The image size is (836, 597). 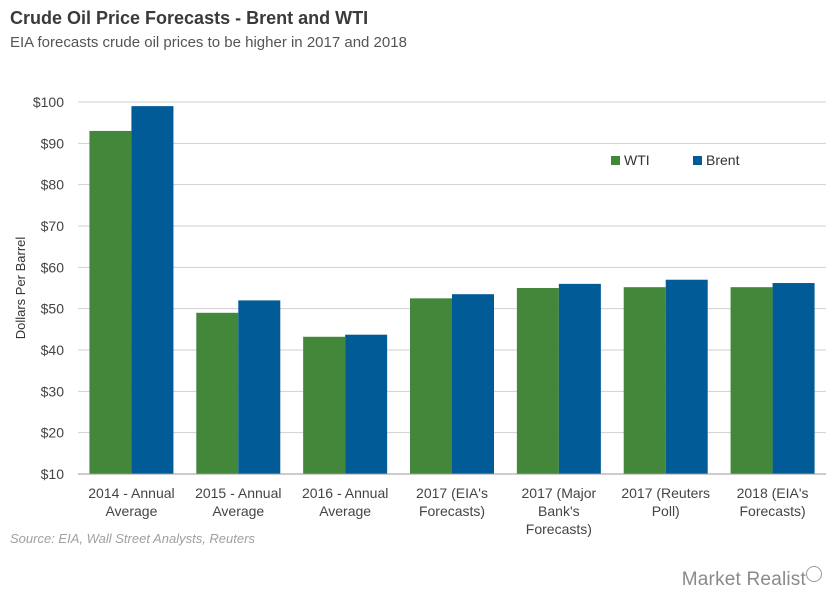 What do you see at coordinates (53, 474) in the screenshot?
I see `y-tick-label: $10` at bounding box center [53, 474].